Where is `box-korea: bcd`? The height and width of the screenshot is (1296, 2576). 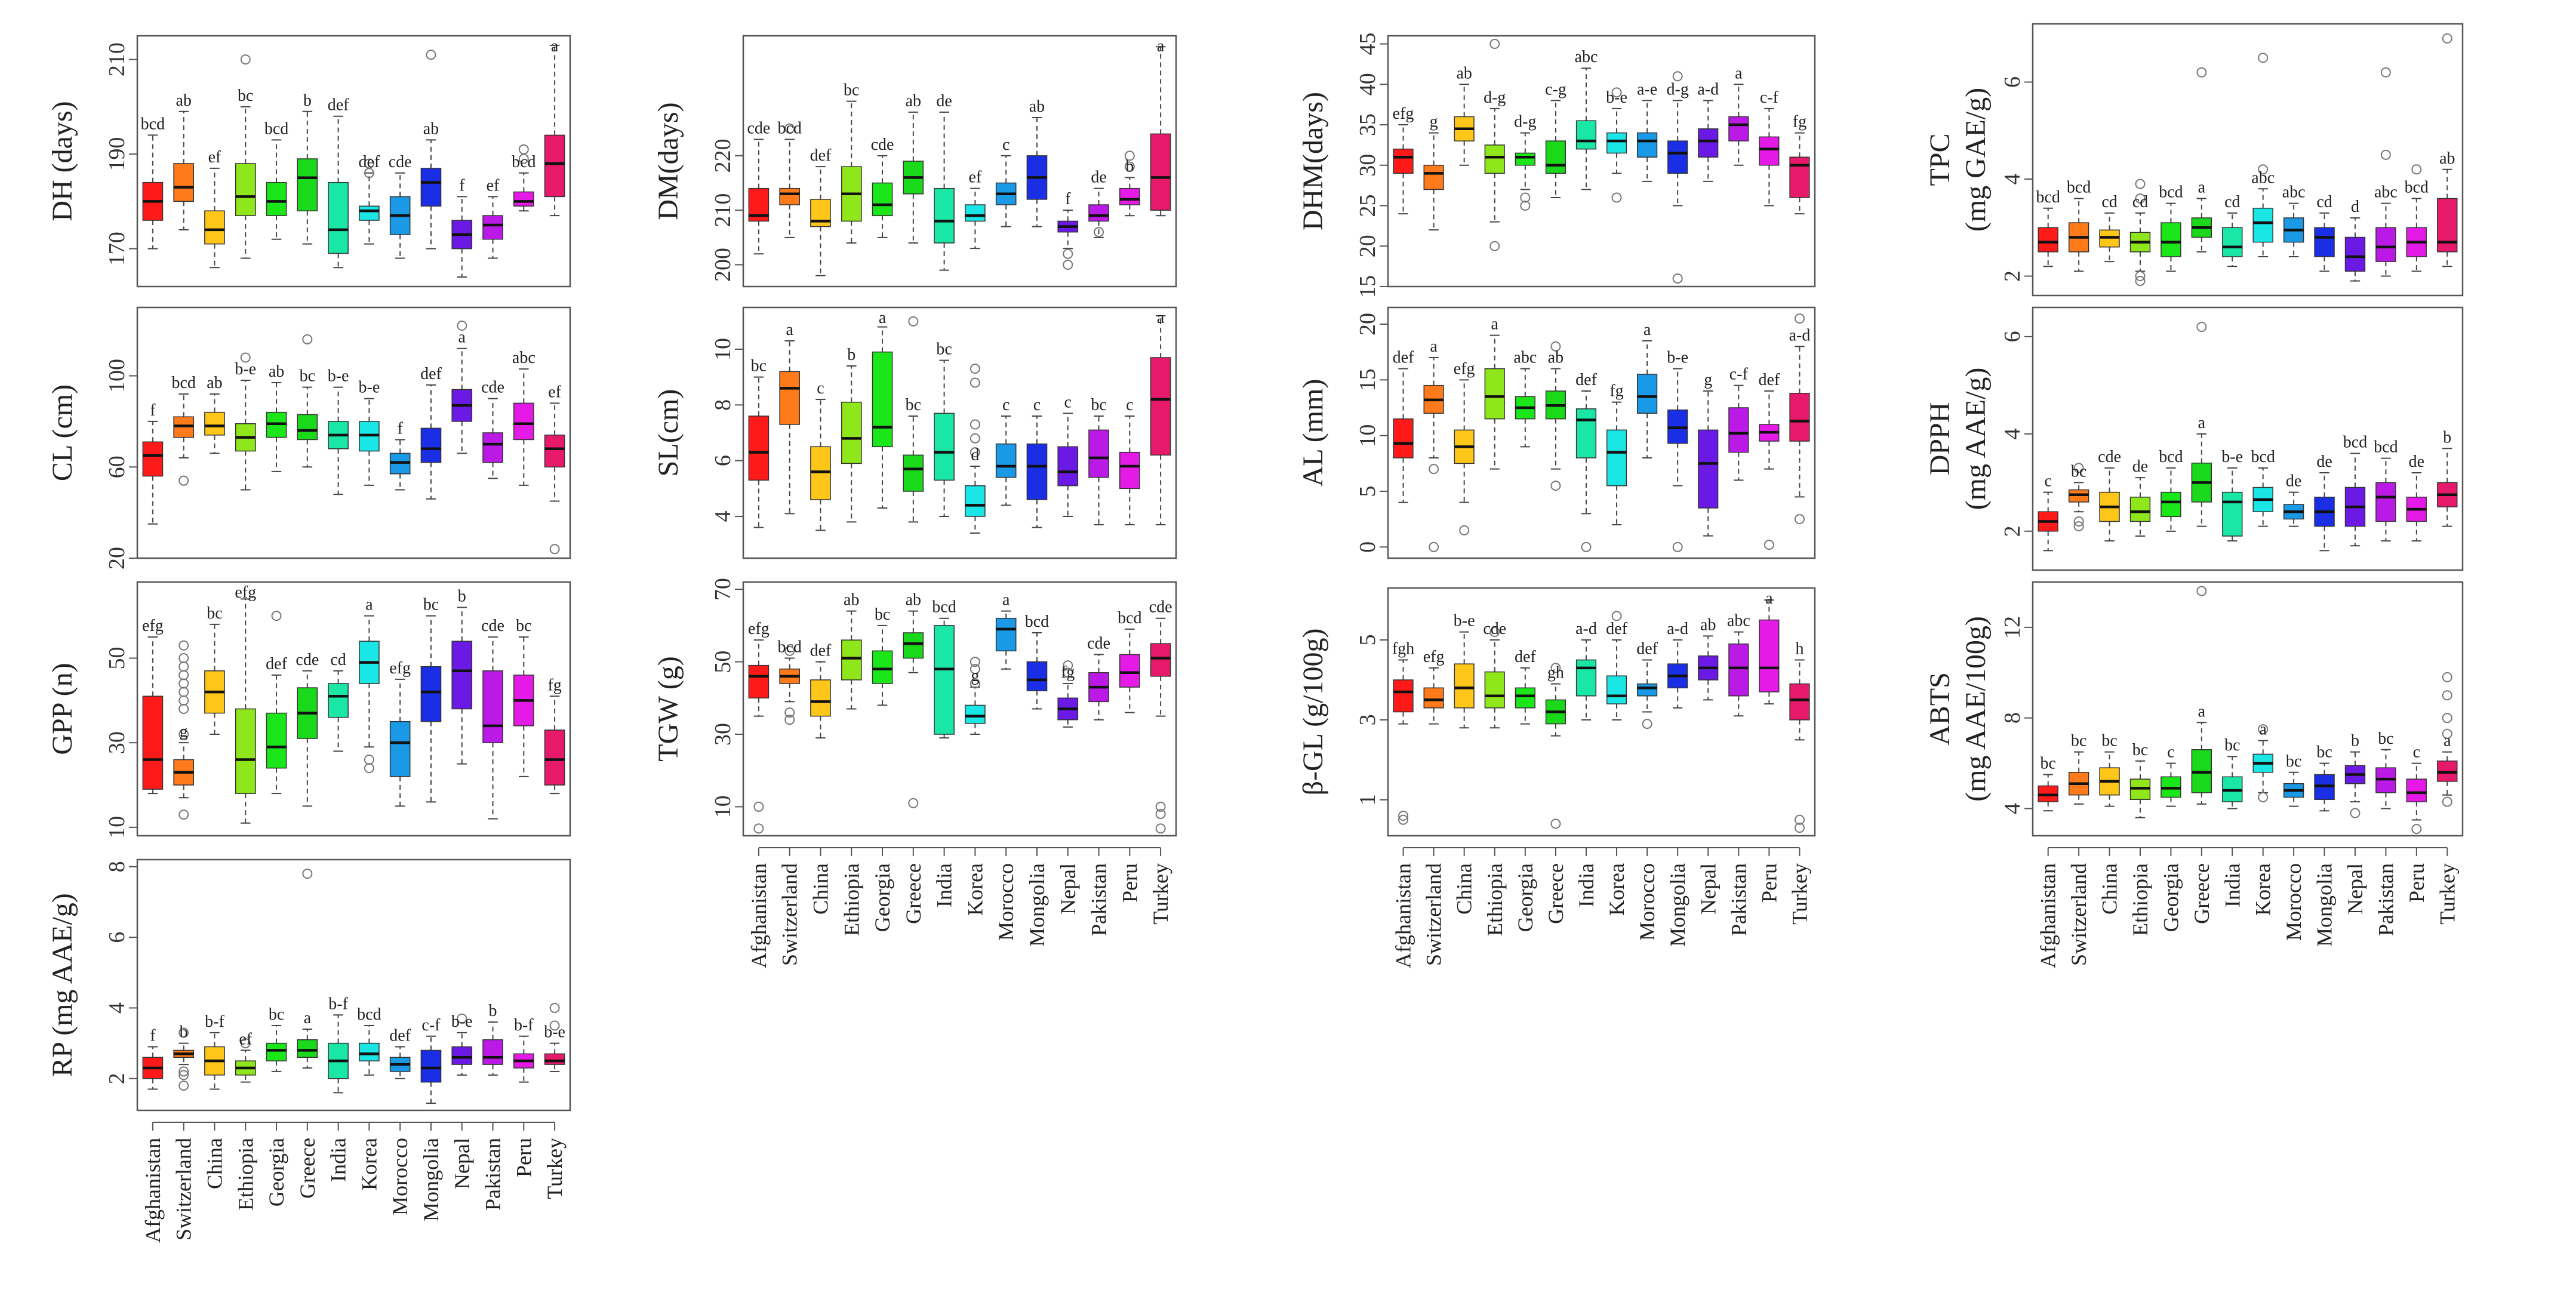 box-korea: bcd is located at coordinates (2263, 487).